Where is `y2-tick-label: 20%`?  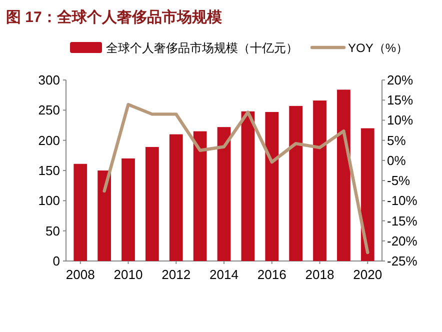 y2-tick-label: 20% is located at coordinates (400, 80).